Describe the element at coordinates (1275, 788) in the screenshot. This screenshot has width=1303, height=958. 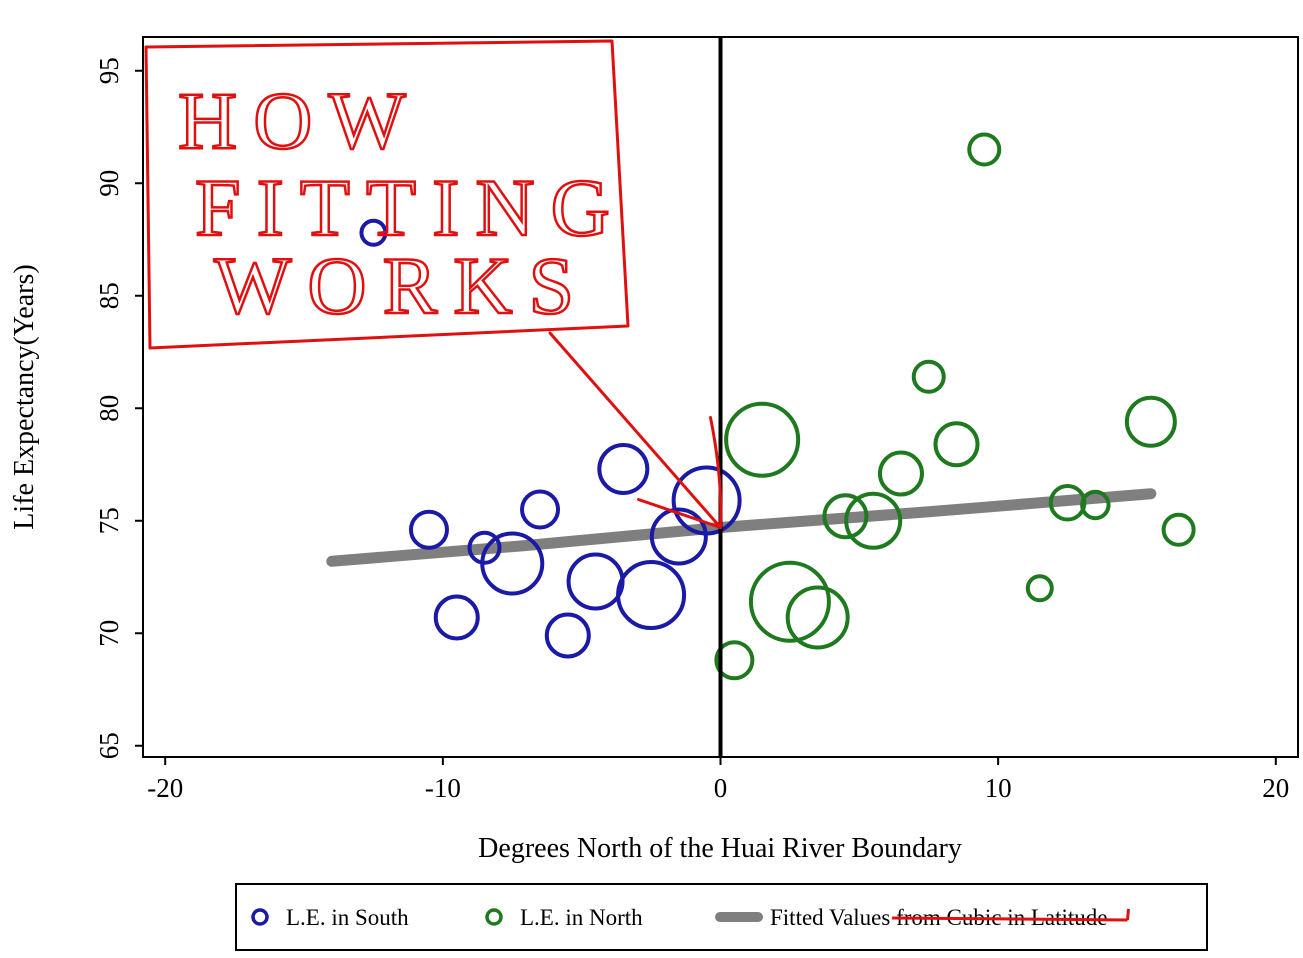
I see `x-tick-label: 20` at that location.